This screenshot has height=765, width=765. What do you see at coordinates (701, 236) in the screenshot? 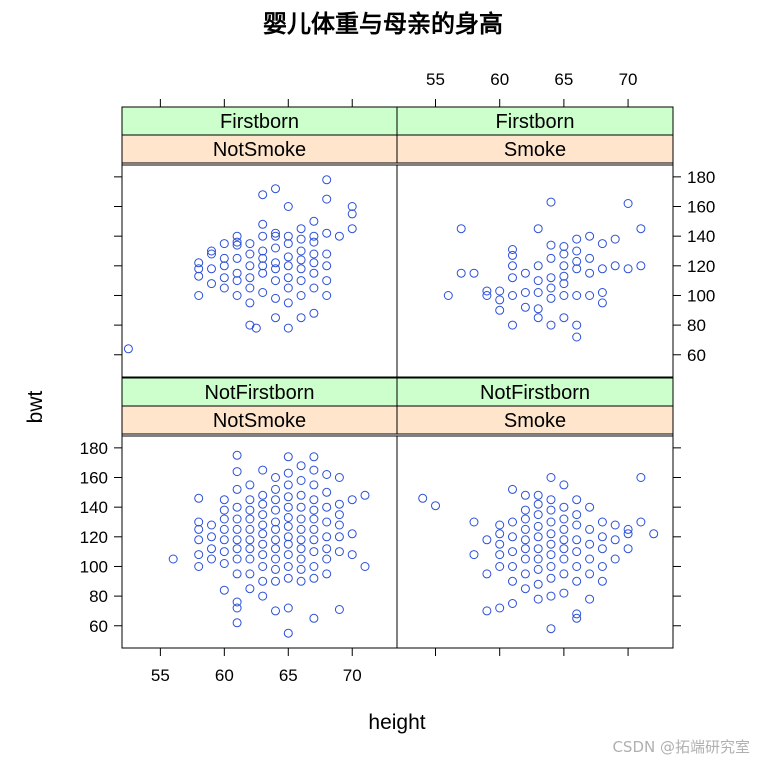
I see `y-tick-label: 140` at bounding box center [701, 236].